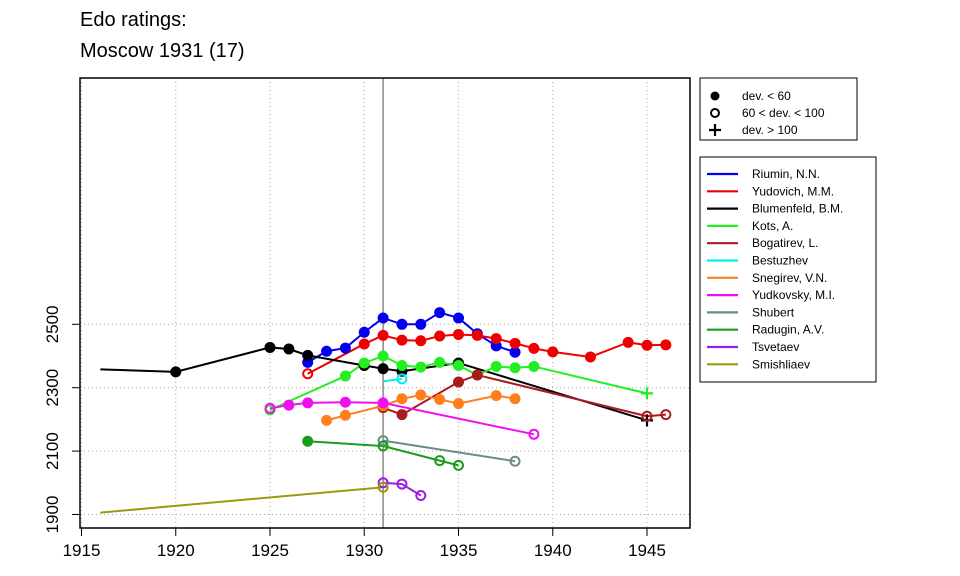 This screenshot has width=960, height=576. Describe the element at coordinates (553, 550) in the screenshot. I see `x-tick-label: 1940` at that location.